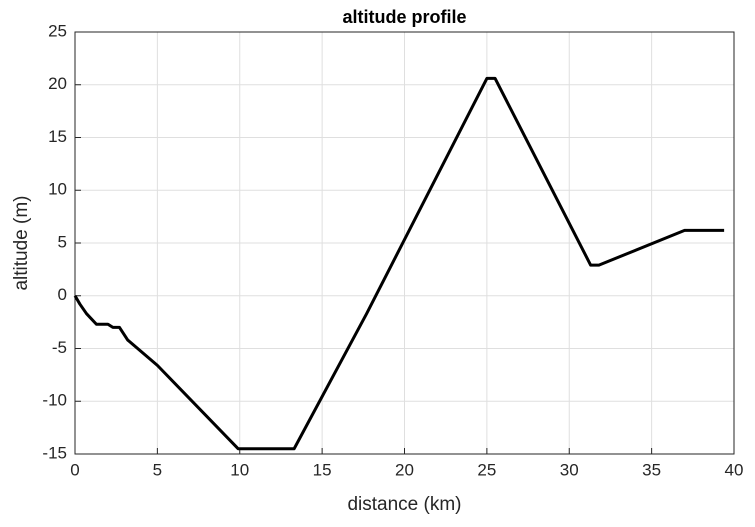 This screenshot has width=755, height=527. What do you see at coordinates (239, 469) in the screenshot?
I see `x-tick-label: 10` at bounding box center [239, 469].